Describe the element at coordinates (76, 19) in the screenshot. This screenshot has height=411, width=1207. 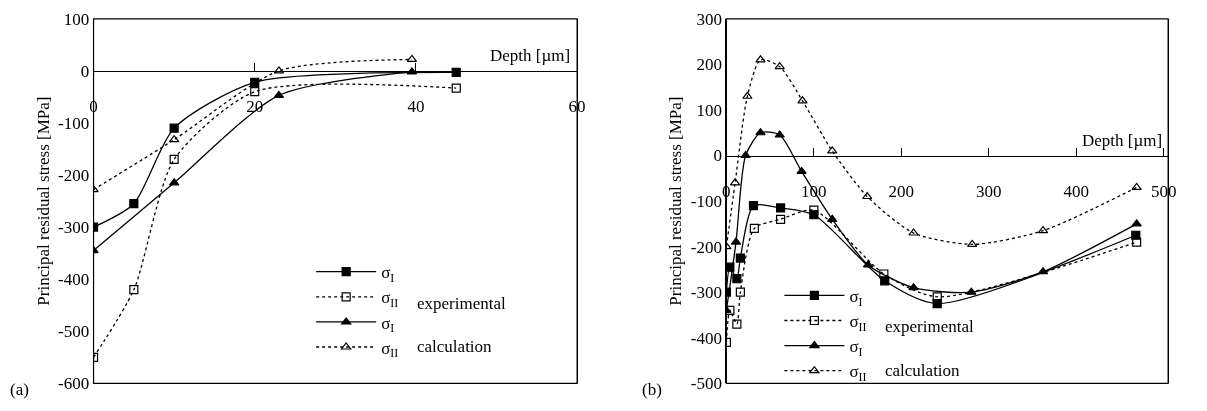
I see `y-tick-label: 100` at that location.